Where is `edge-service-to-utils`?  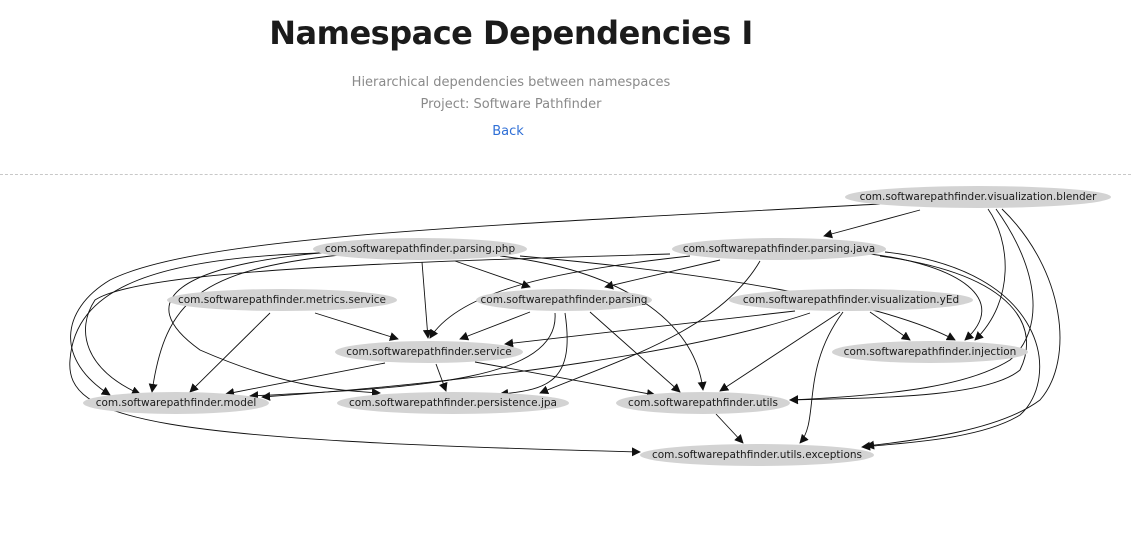 edge-service-to-utils is located at coordinates (565, 379).